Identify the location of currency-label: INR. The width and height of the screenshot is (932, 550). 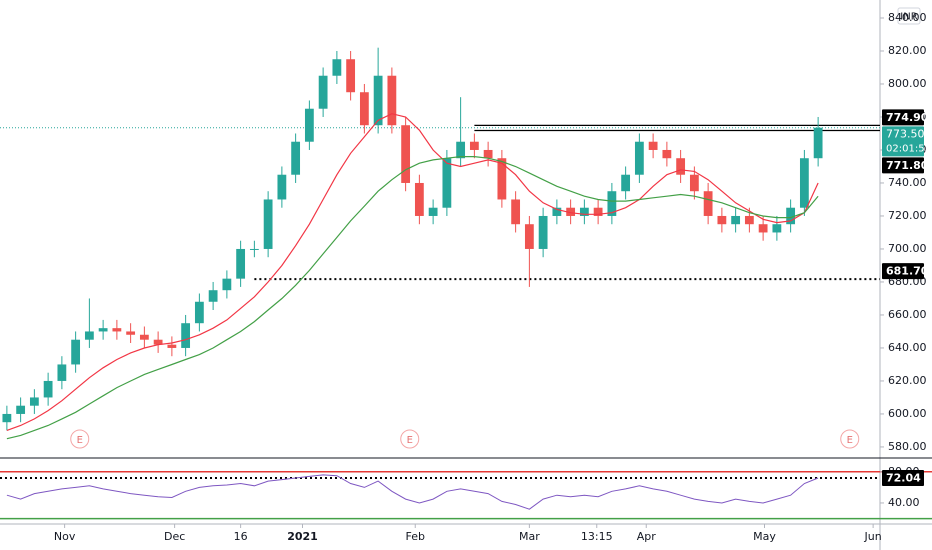
(908, 17).